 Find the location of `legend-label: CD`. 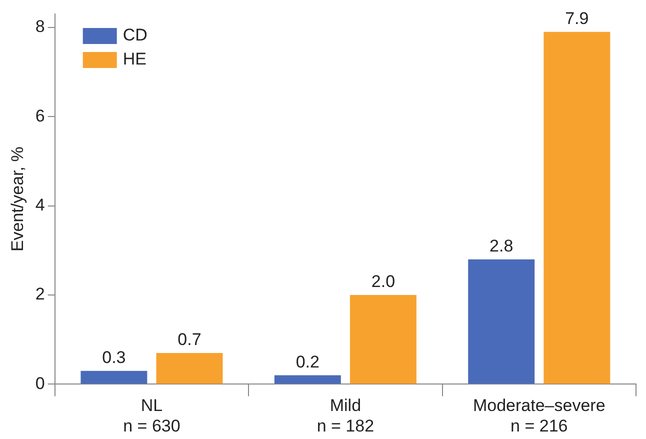

legend-label: CD is located at coordinates (135, 35).